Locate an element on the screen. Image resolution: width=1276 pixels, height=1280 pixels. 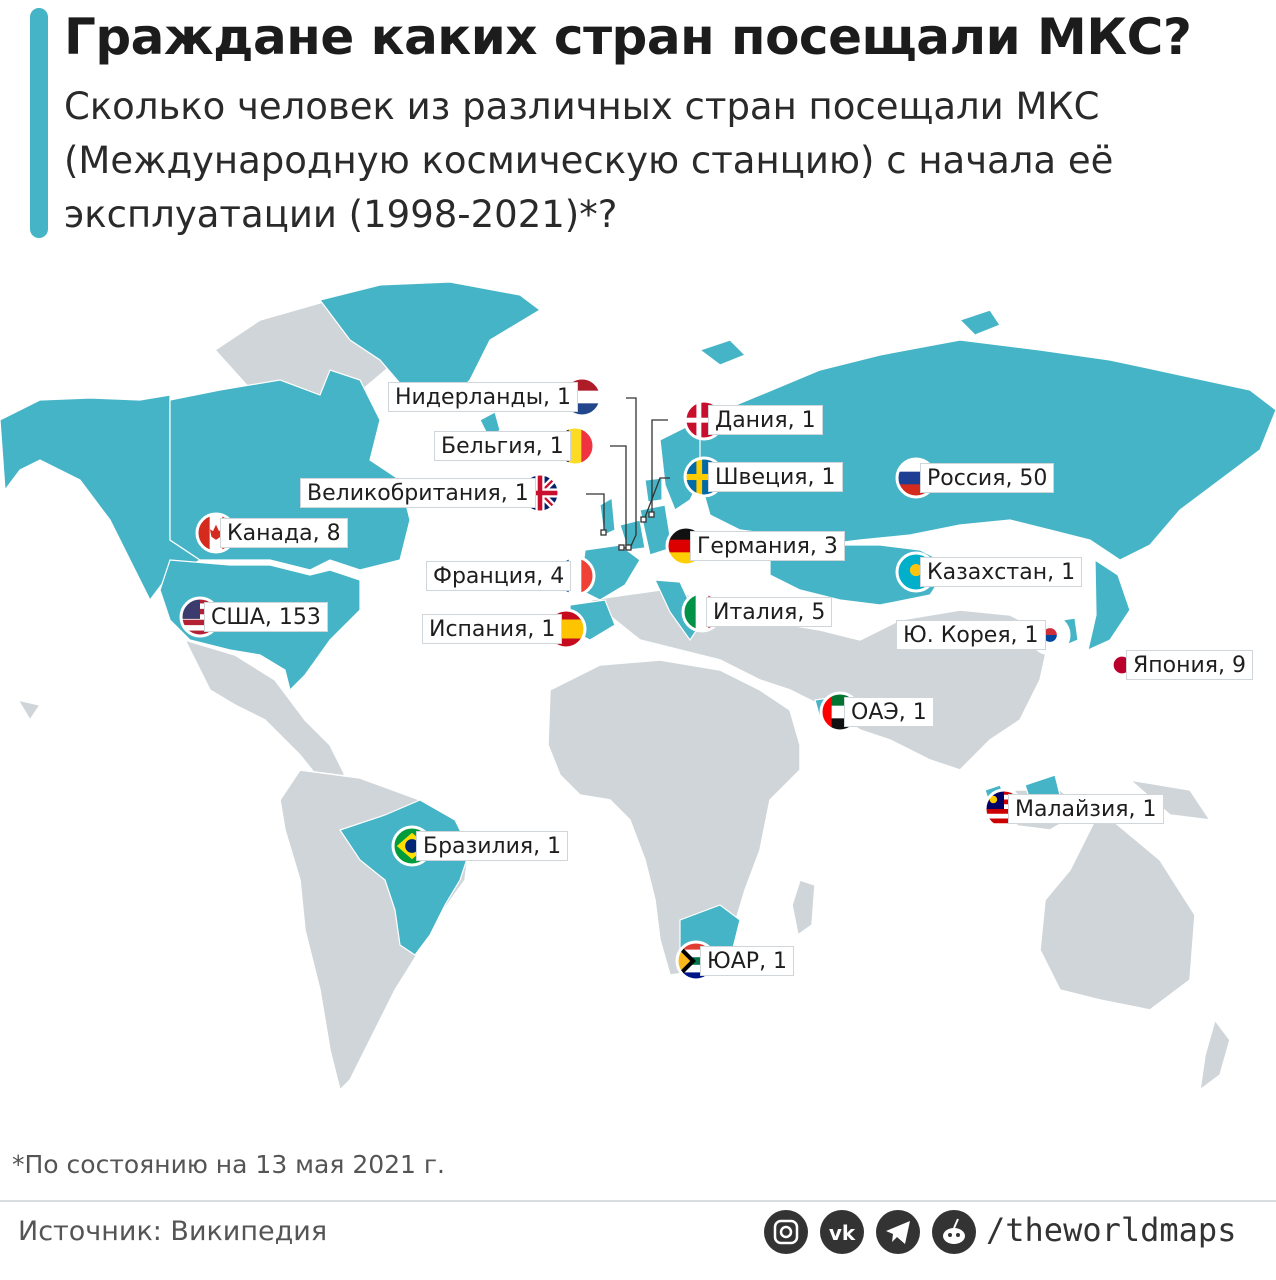
country-label-belgium: Бельгия, 1 is located at coordinates (502, 446).